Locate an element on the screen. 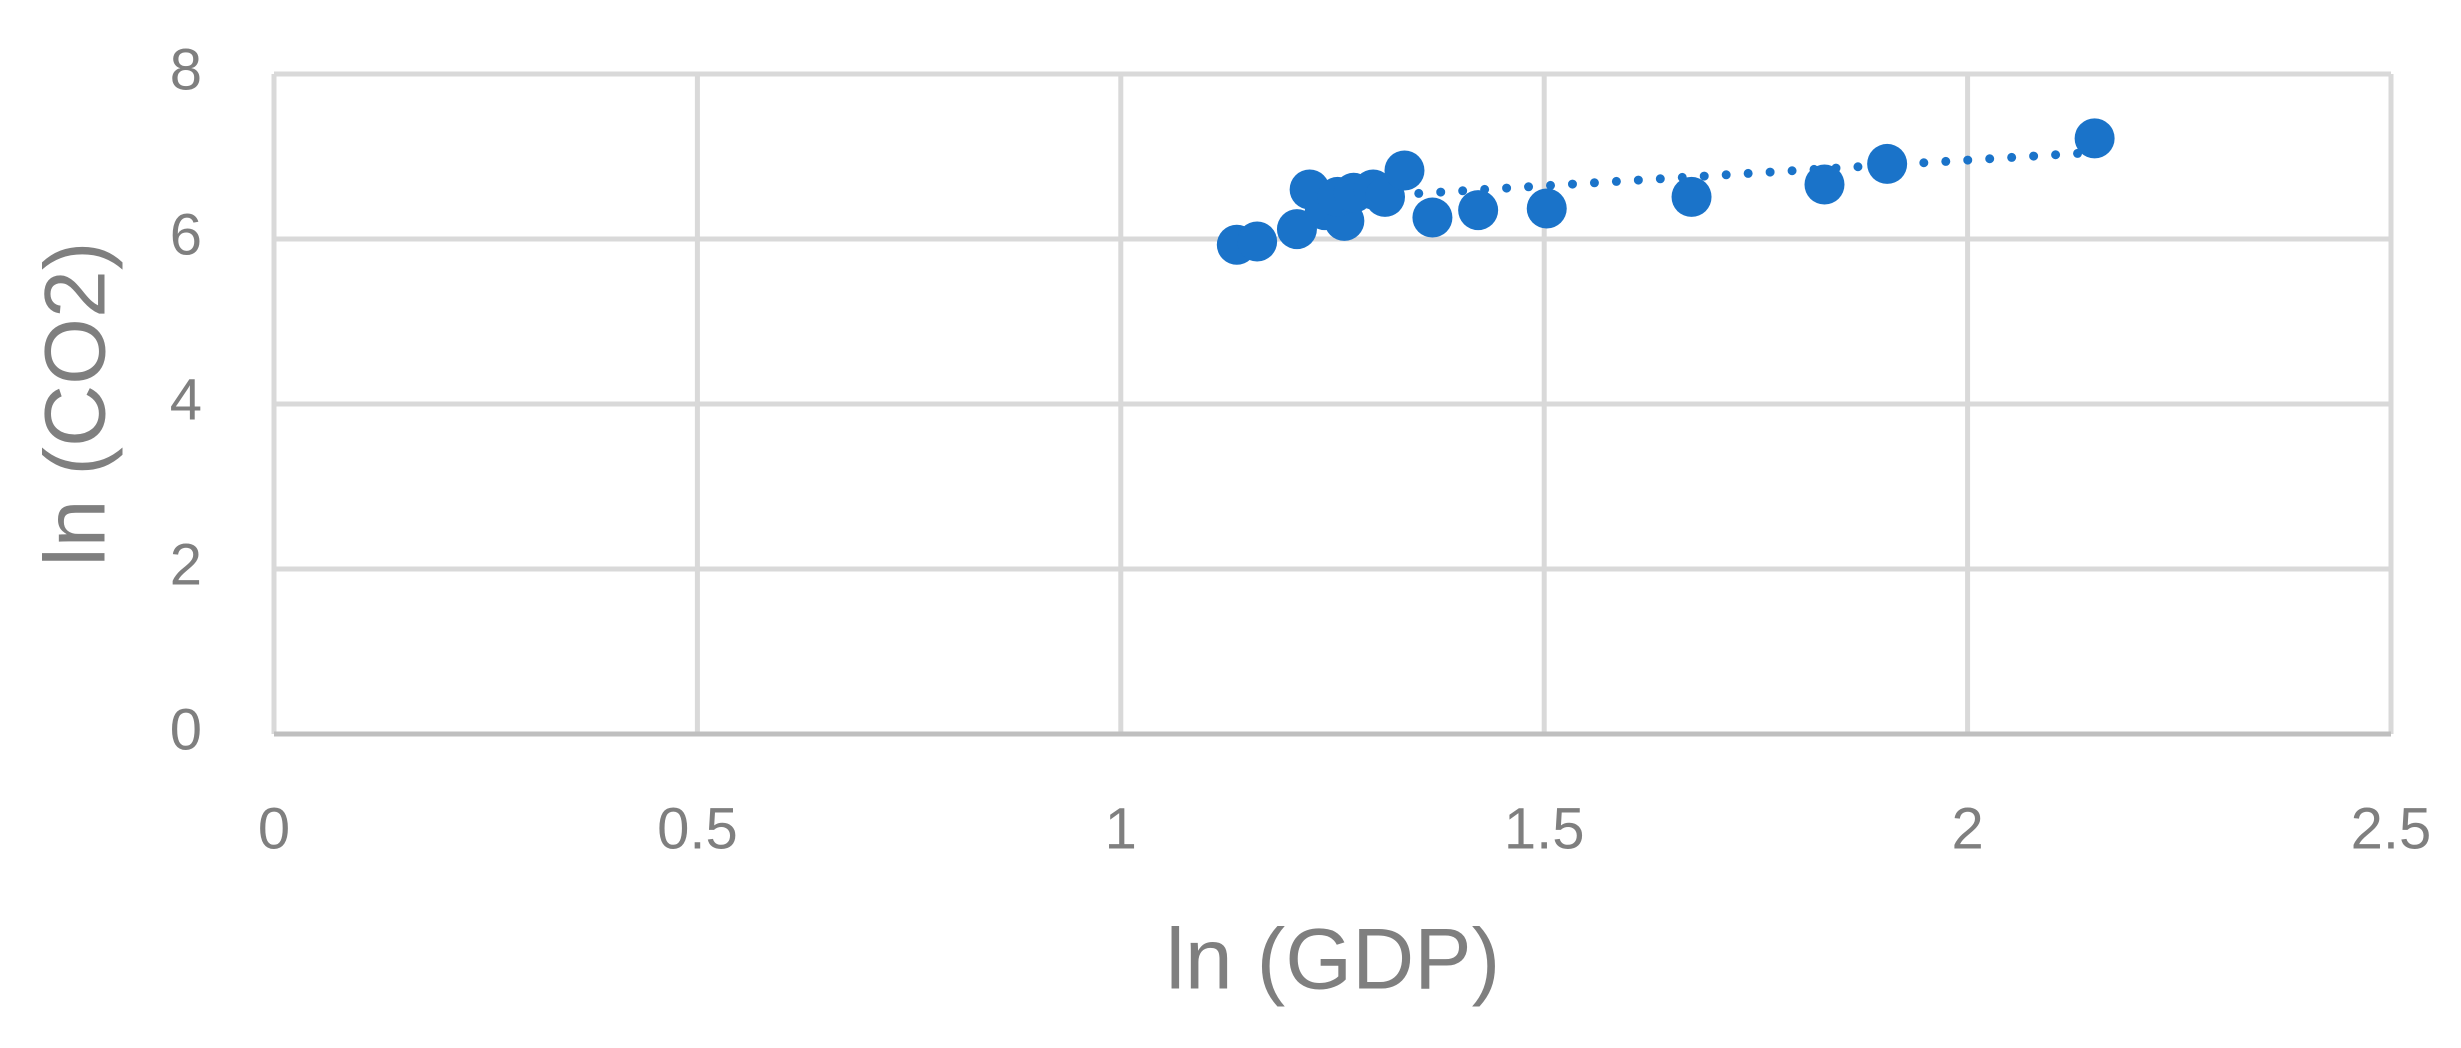 The width and height of the screenshot is (2461, 1048). y-tick-label: 6 is located at coordinates (186, 234).